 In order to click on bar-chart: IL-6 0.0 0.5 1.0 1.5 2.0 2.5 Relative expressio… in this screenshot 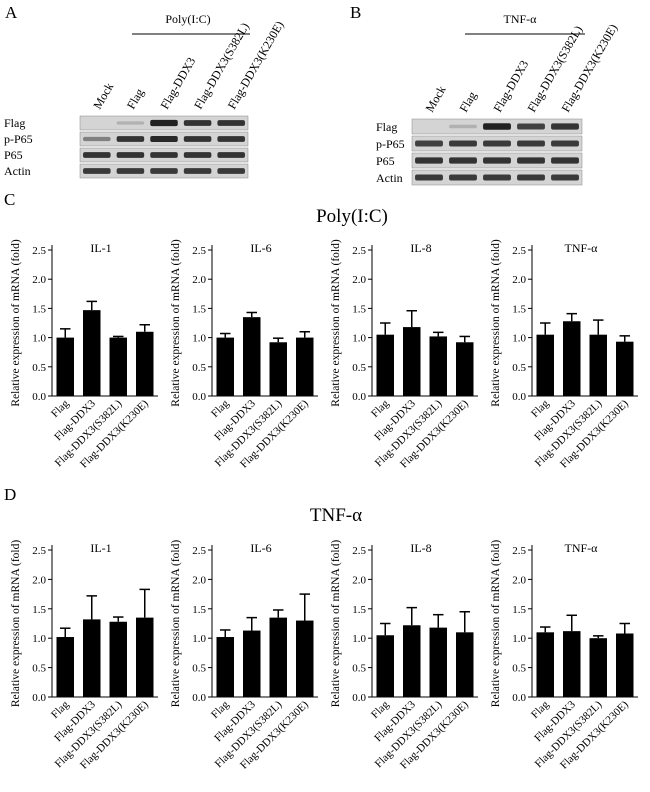, I will do `click(244, 355)`.